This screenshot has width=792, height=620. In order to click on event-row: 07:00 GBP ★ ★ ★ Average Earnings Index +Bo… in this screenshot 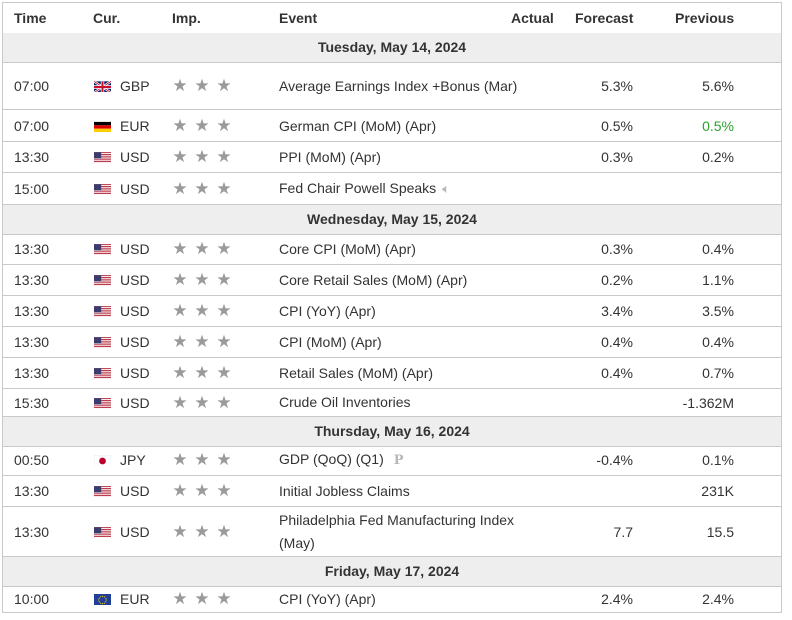, I will do `click(392, 86)`.